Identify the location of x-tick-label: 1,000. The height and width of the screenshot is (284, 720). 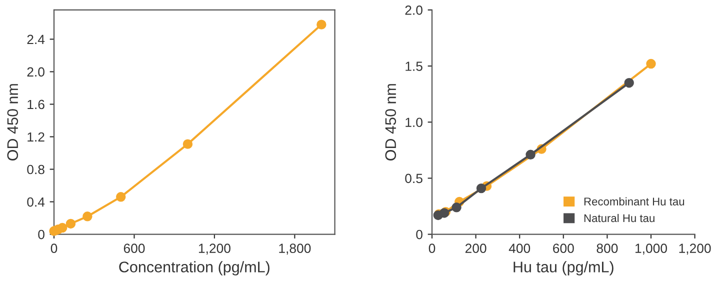
(651, 249).